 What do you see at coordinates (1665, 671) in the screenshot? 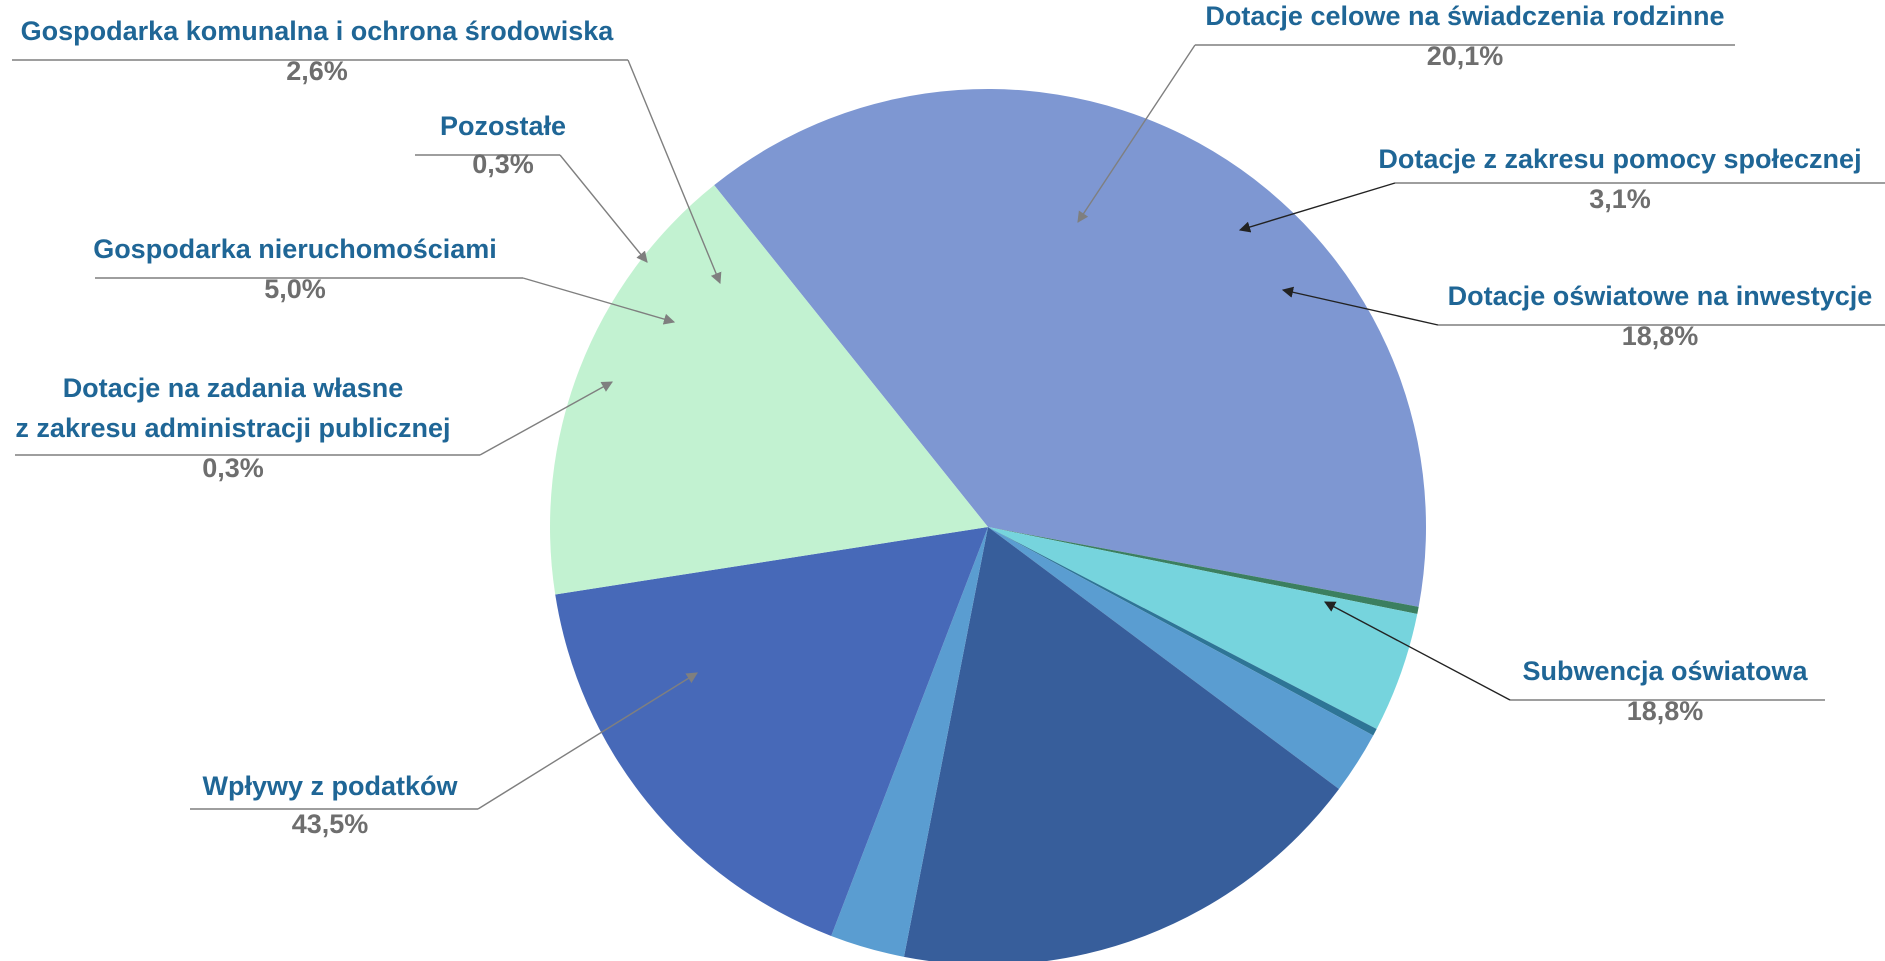
I see `slice-name-8: Subwencja oświatowa` at bounding box center [1665, 671].